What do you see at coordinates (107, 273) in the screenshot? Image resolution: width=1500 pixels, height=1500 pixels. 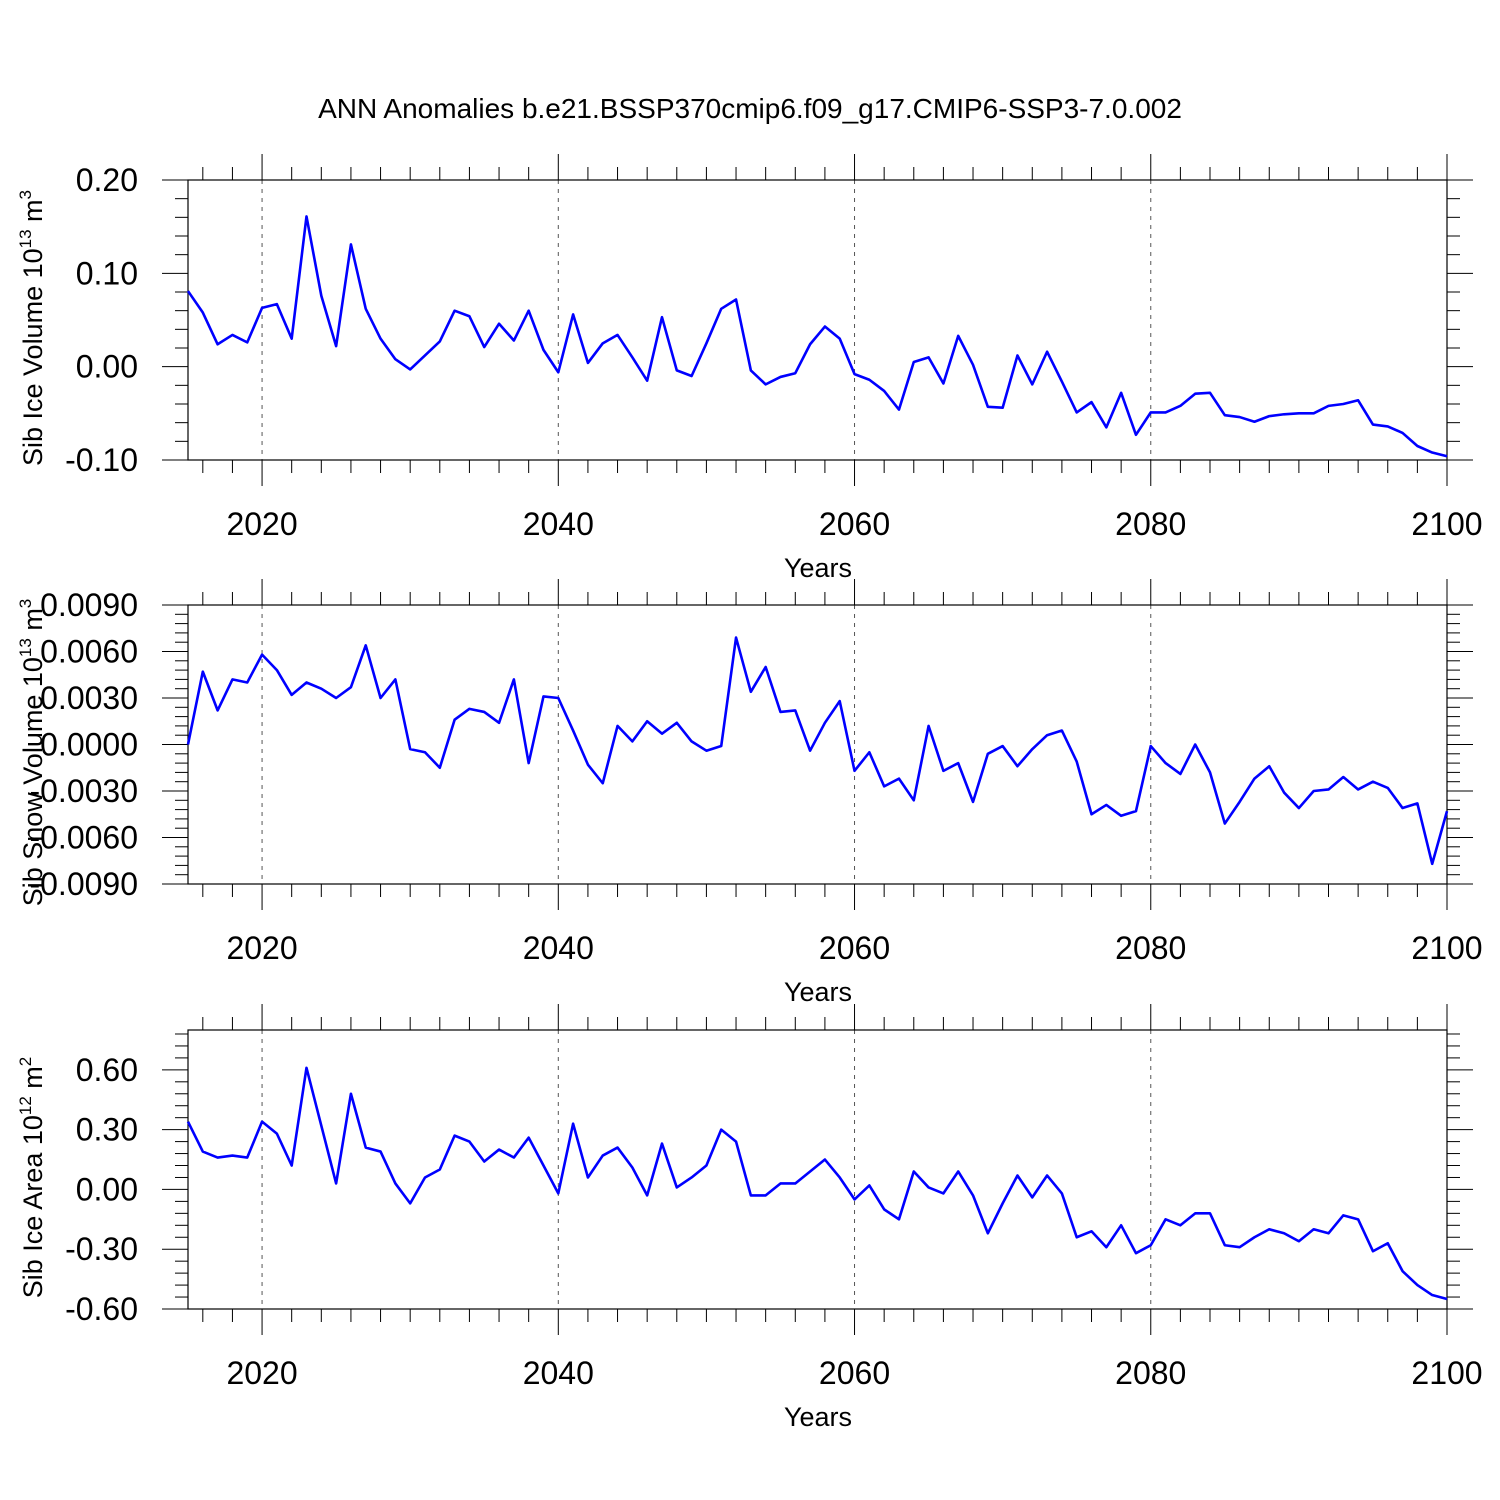 I see `y-tick-label: 0.10` at bounding box center [107, 273].